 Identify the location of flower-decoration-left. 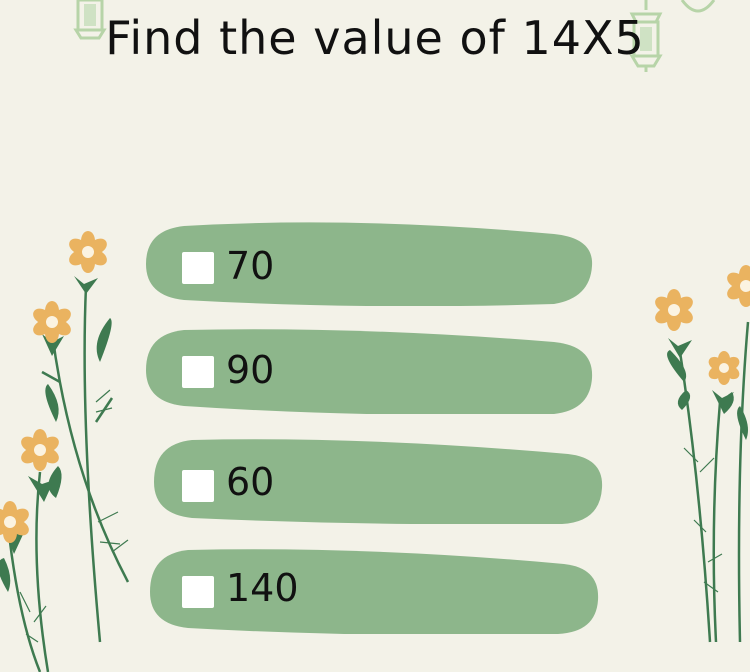
(65, 451).